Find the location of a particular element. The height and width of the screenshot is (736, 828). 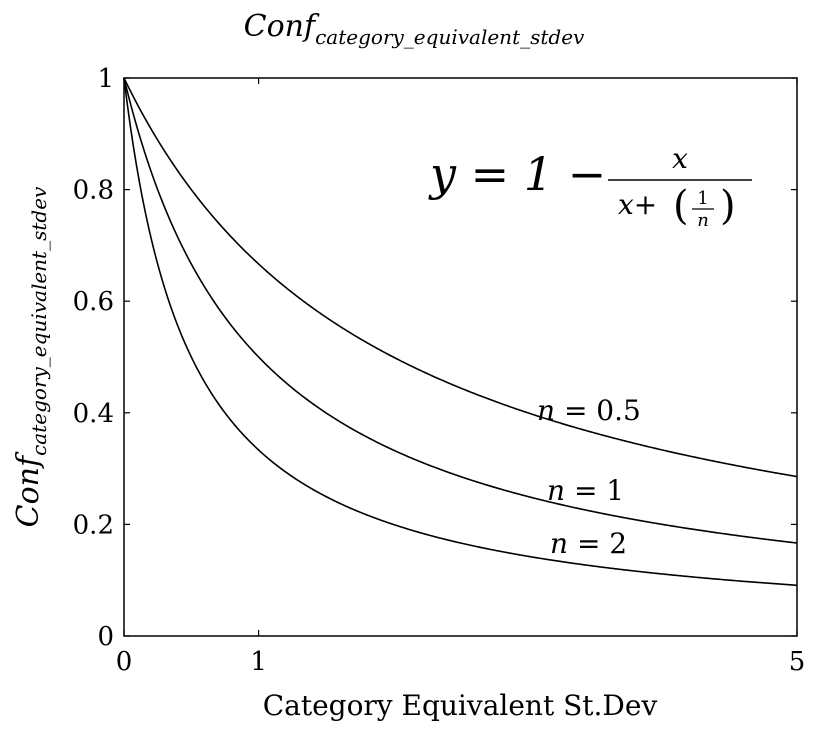

y-tick-label: 0.4 is located at coordinates (93, 414).